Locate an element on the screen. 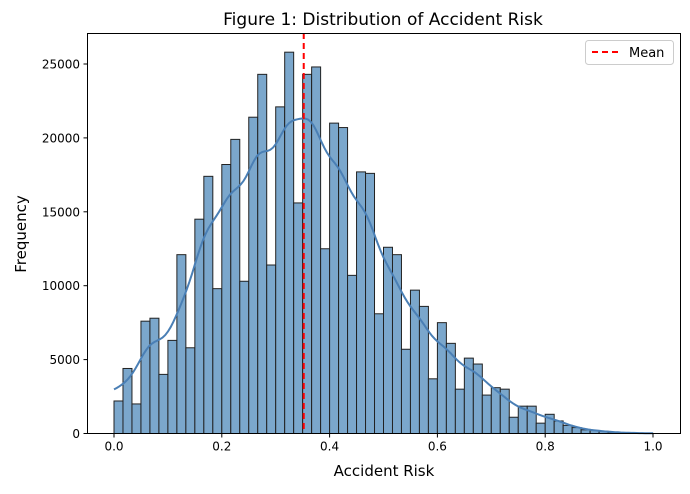 The height and width of the screenshot is (494, 690). y-tick-label: 15000 is located at coordinates (61, 212).